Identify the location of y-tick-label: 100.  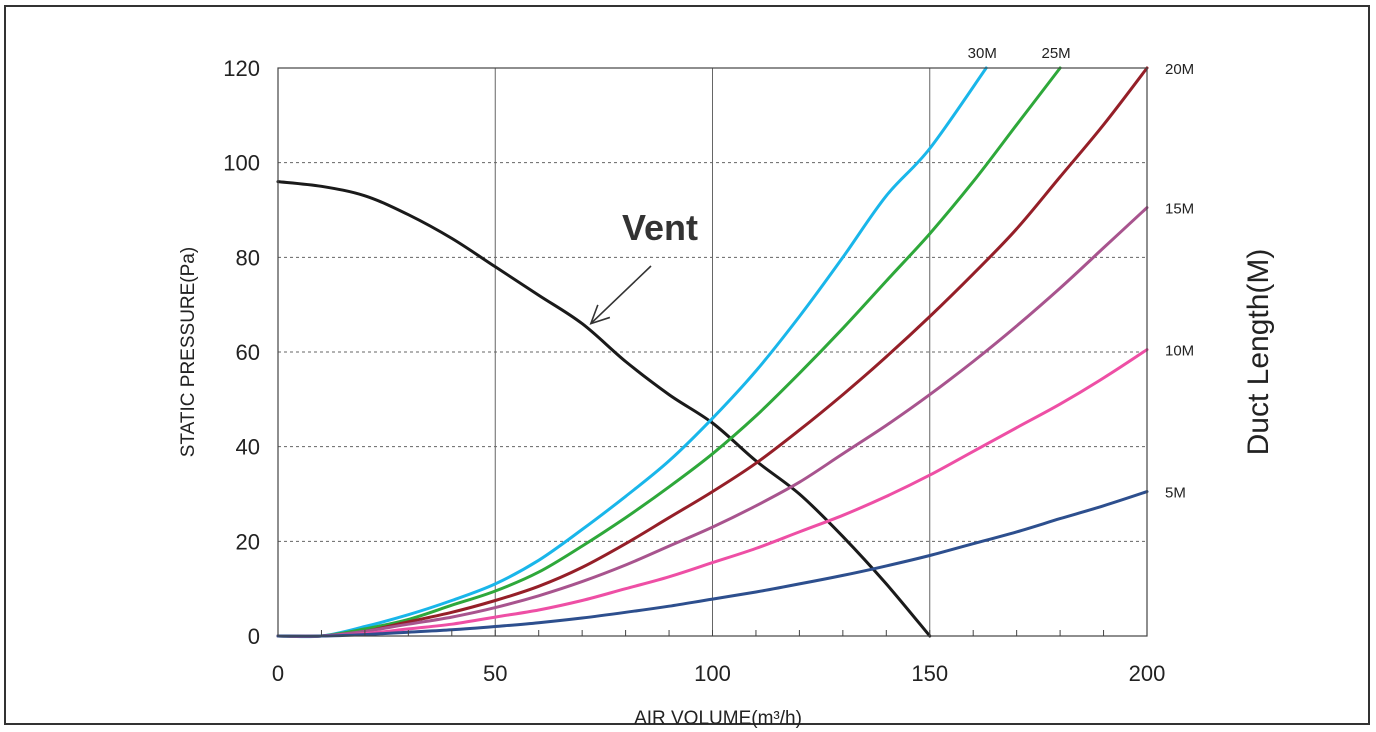
(241, 163).